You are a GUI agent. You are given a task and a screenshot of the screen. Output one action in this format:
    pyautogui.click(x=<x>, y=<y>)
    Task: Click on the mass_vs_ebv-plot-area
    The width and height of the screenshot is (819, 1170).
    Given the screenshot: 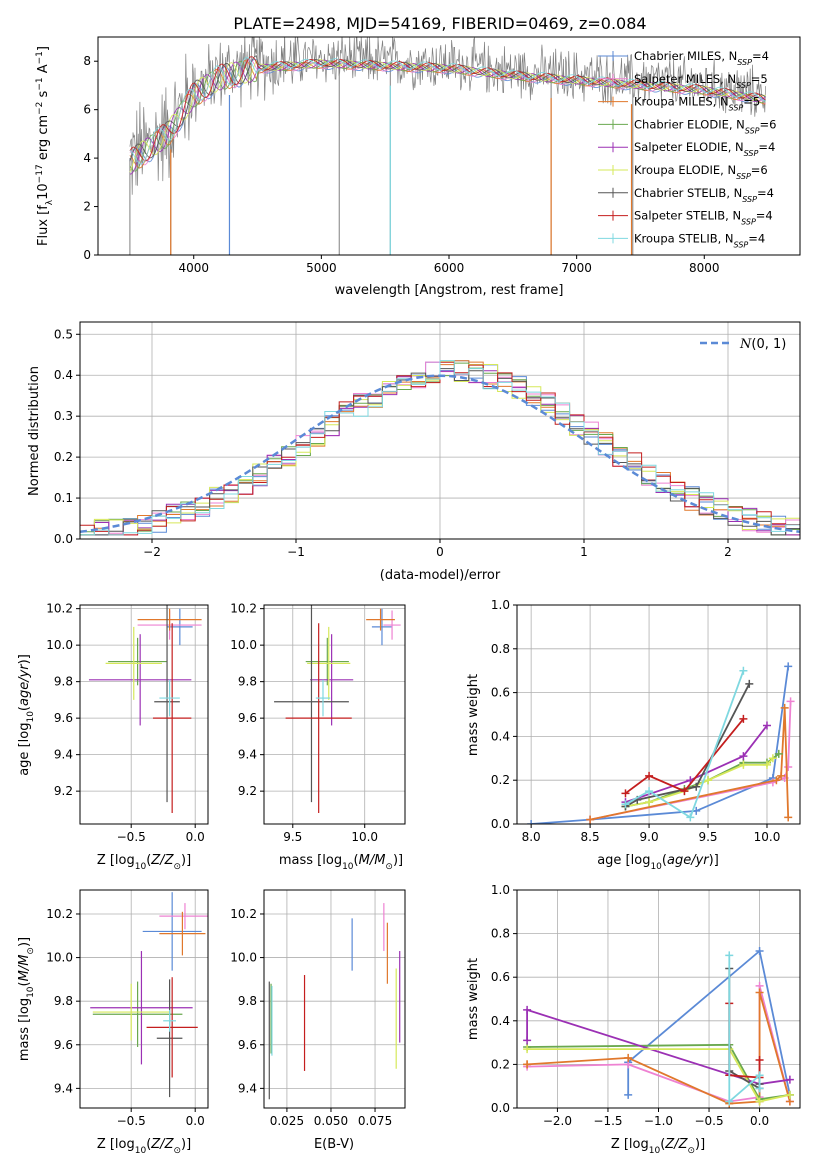 What is the action you would take?
    pyautogui.click(x=334, y=999)
    